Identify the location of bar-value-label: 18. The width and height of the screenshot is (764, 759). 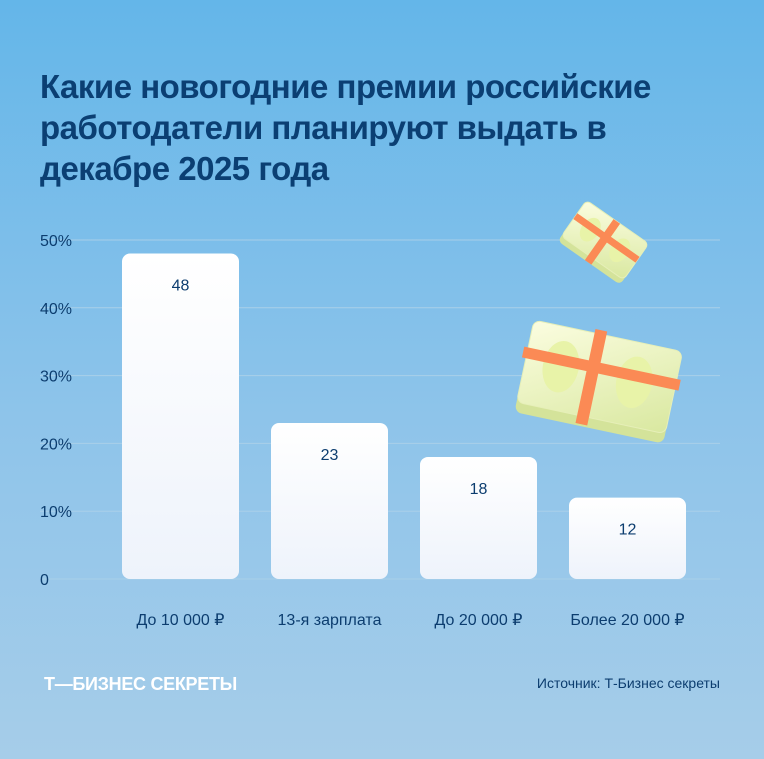
(479, 489).